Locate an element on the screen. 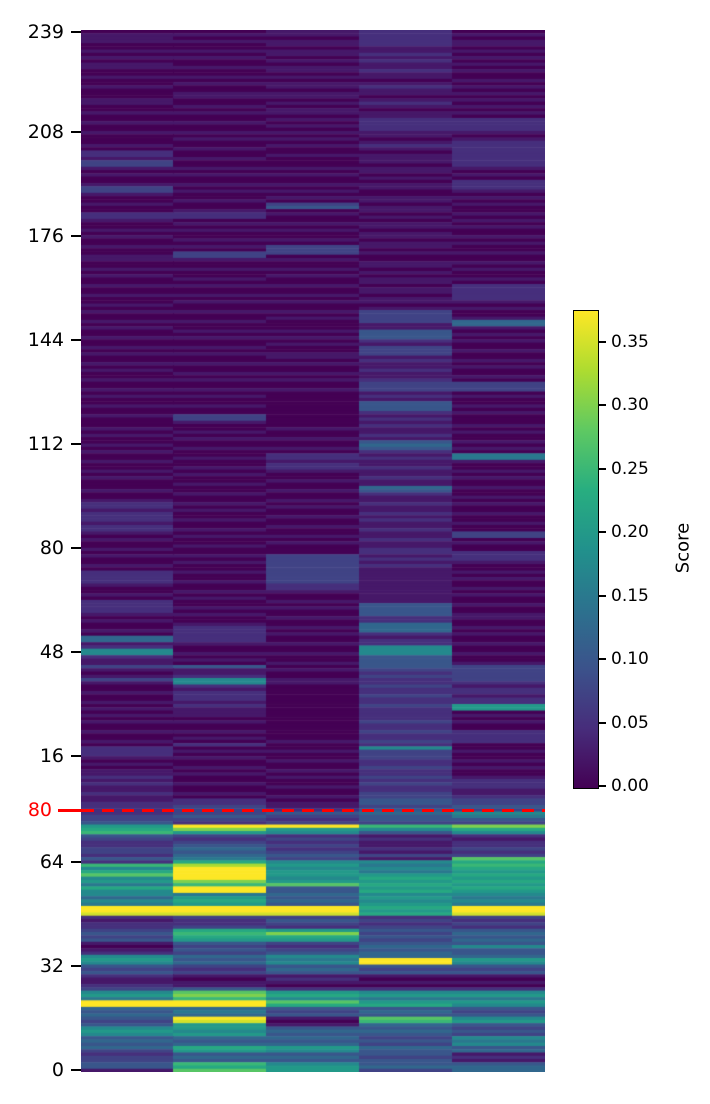  colorbar-tick-label: 0.05 is located at coordinates (630, 723).